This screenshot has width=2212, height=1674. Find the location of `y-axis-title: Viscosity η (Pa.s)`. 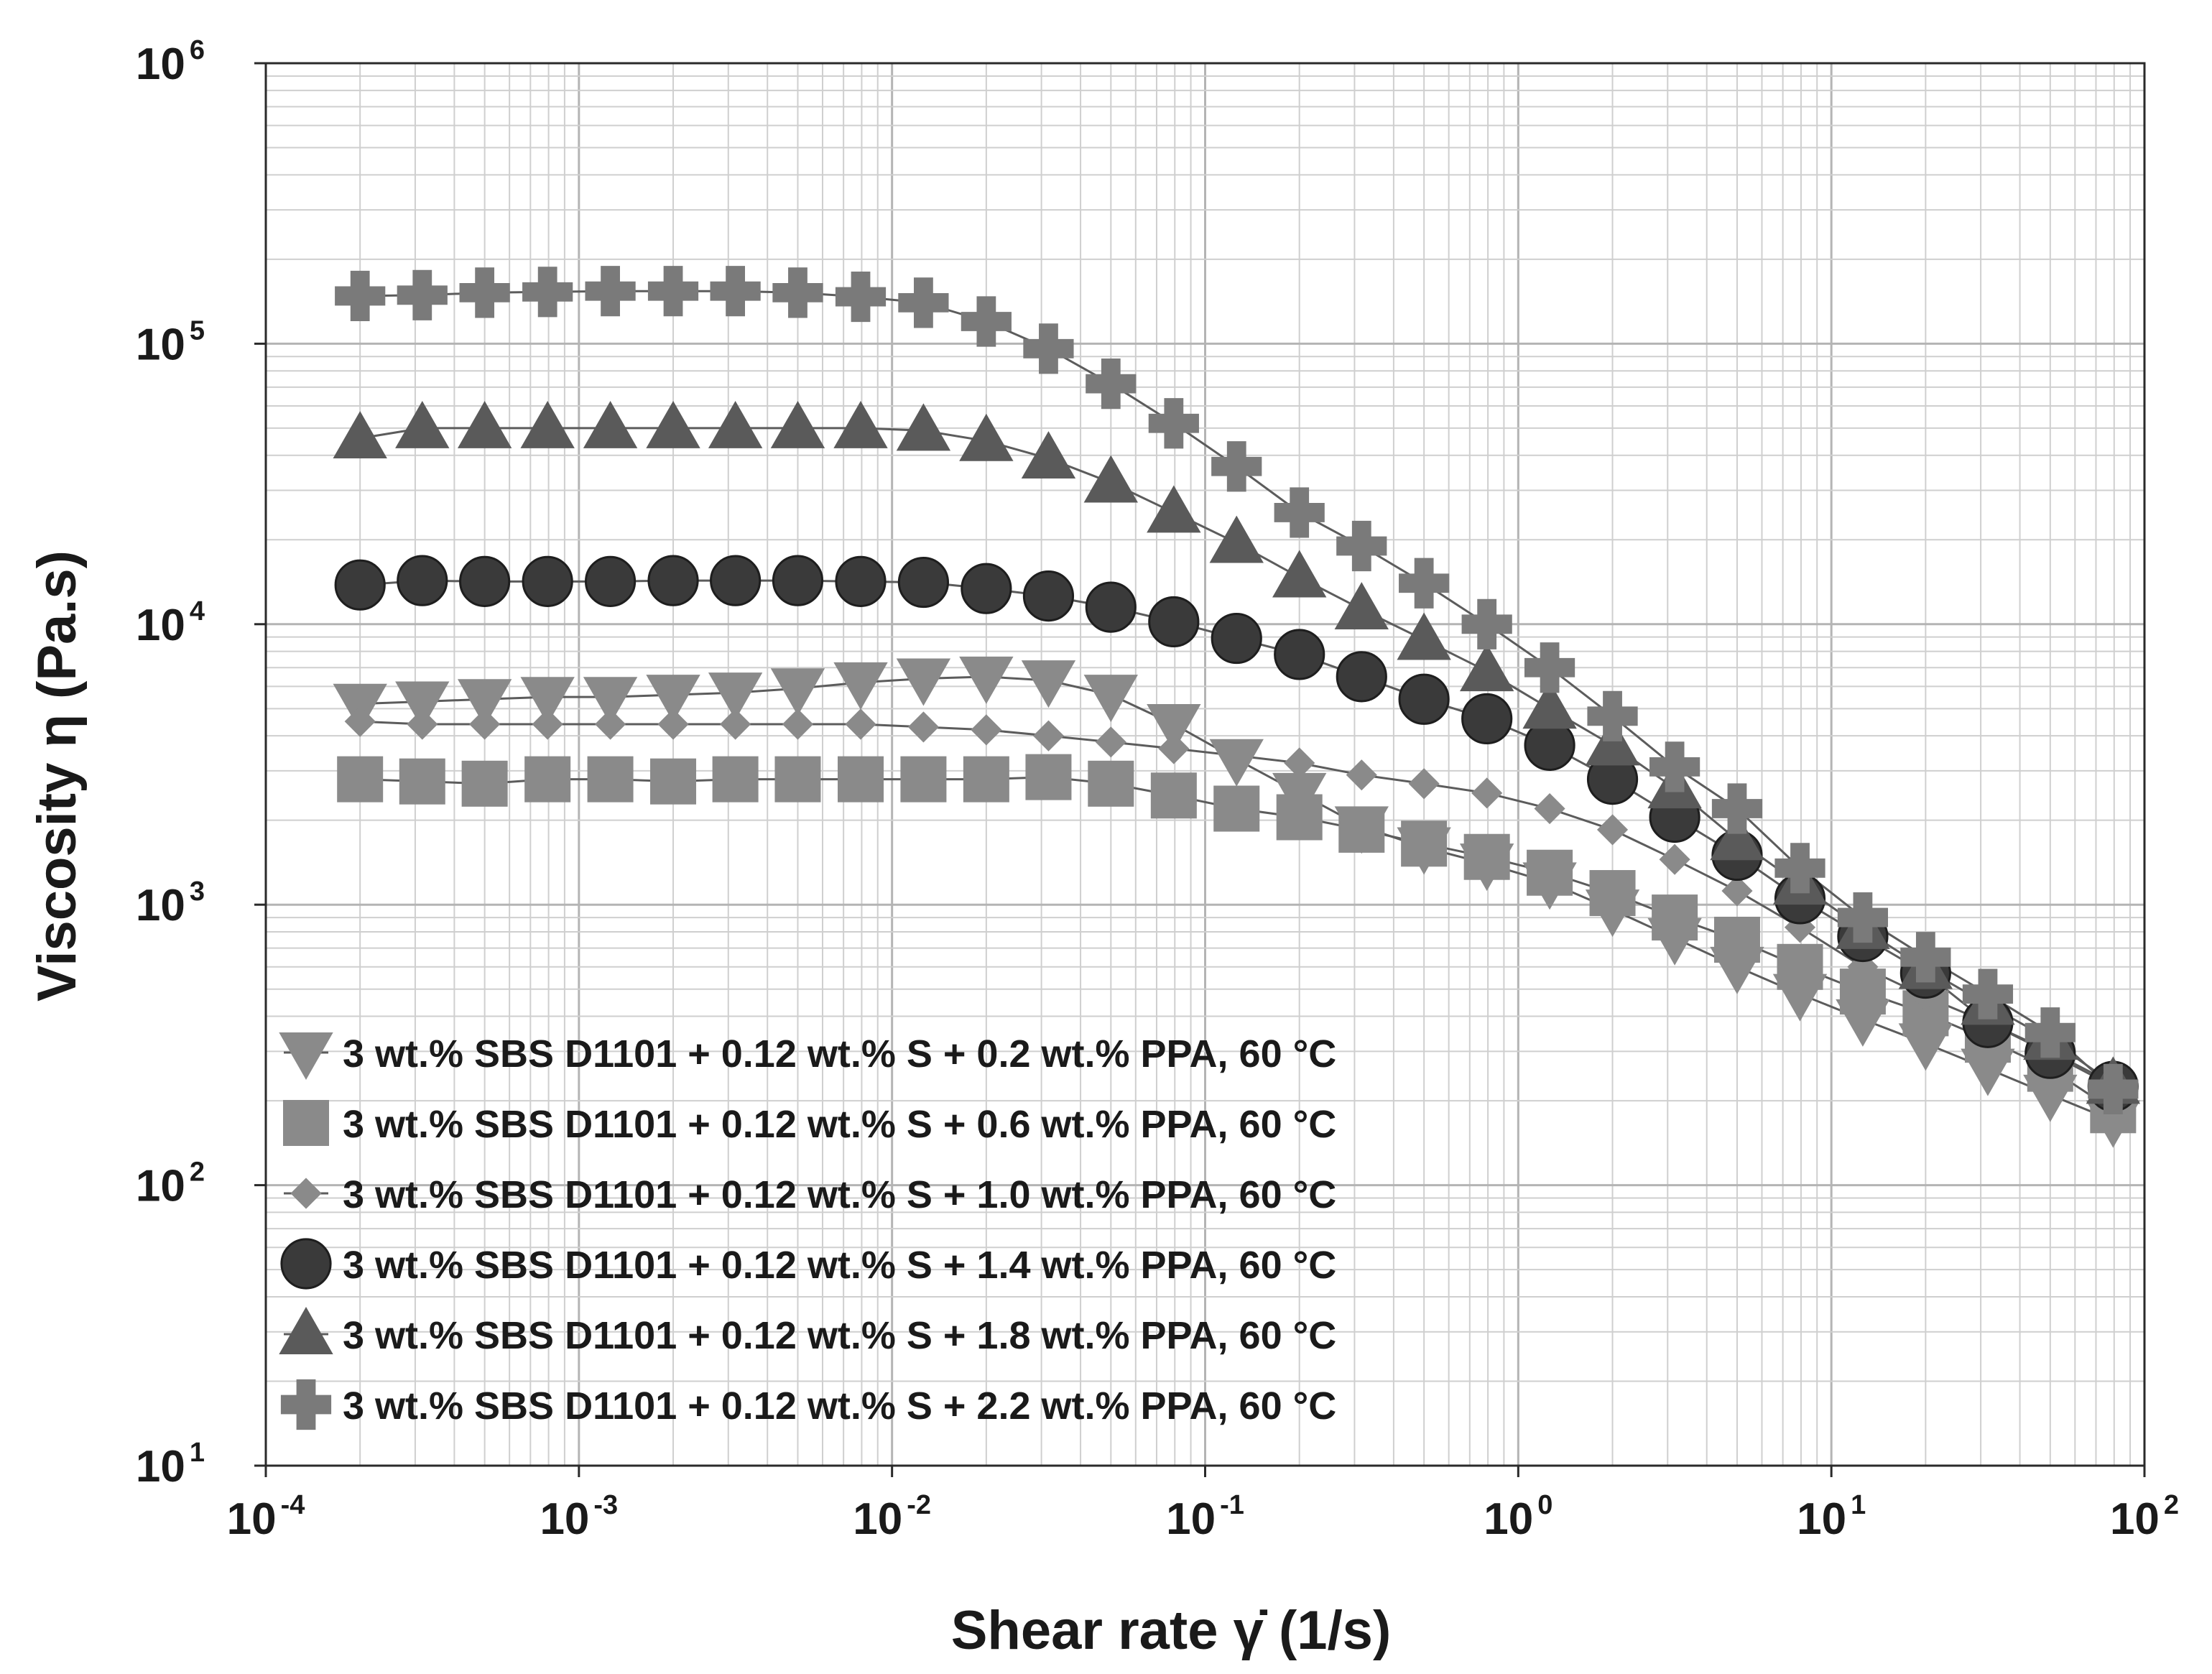

y-axis-title: Viscosity η (Pa.s) is located at coordinates (57, 776).